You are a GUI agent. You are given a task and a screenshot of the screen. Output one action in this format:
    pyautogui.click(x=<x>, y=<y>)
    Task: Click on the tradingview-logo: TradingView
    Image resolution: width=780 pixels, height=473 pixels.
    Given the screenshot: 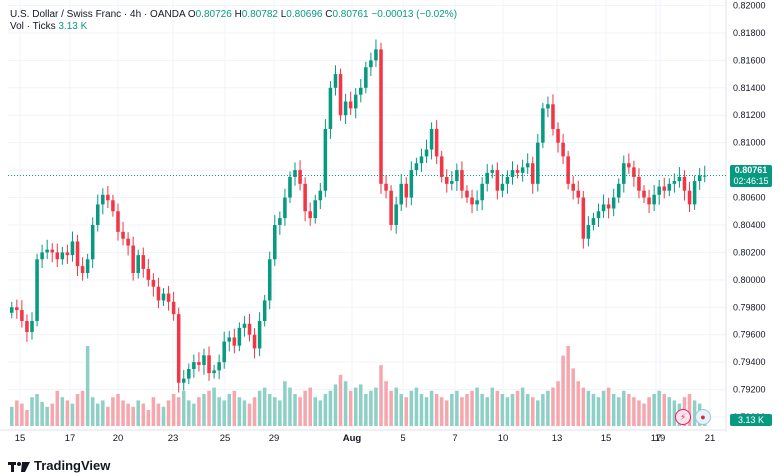 What is the action you would take?
    pyautogui.click(x=59, y=465)
    